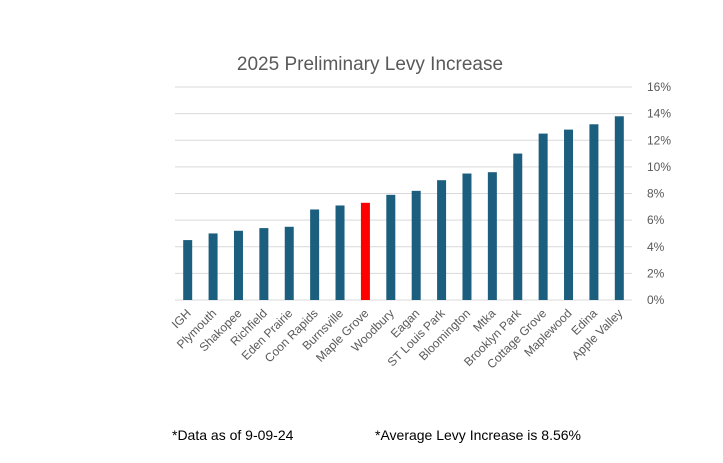 Image resolution: width=723 pixels, height=463 pixels. I want to click on y-tick-label: 0%, so click(656, 300).